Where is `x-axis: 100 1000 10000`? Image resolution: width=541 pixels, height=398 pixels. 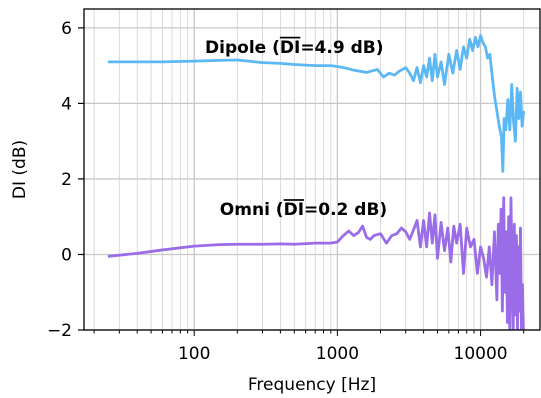 x-axis: 100 1000 10000 is located at coordinates (343, 354).